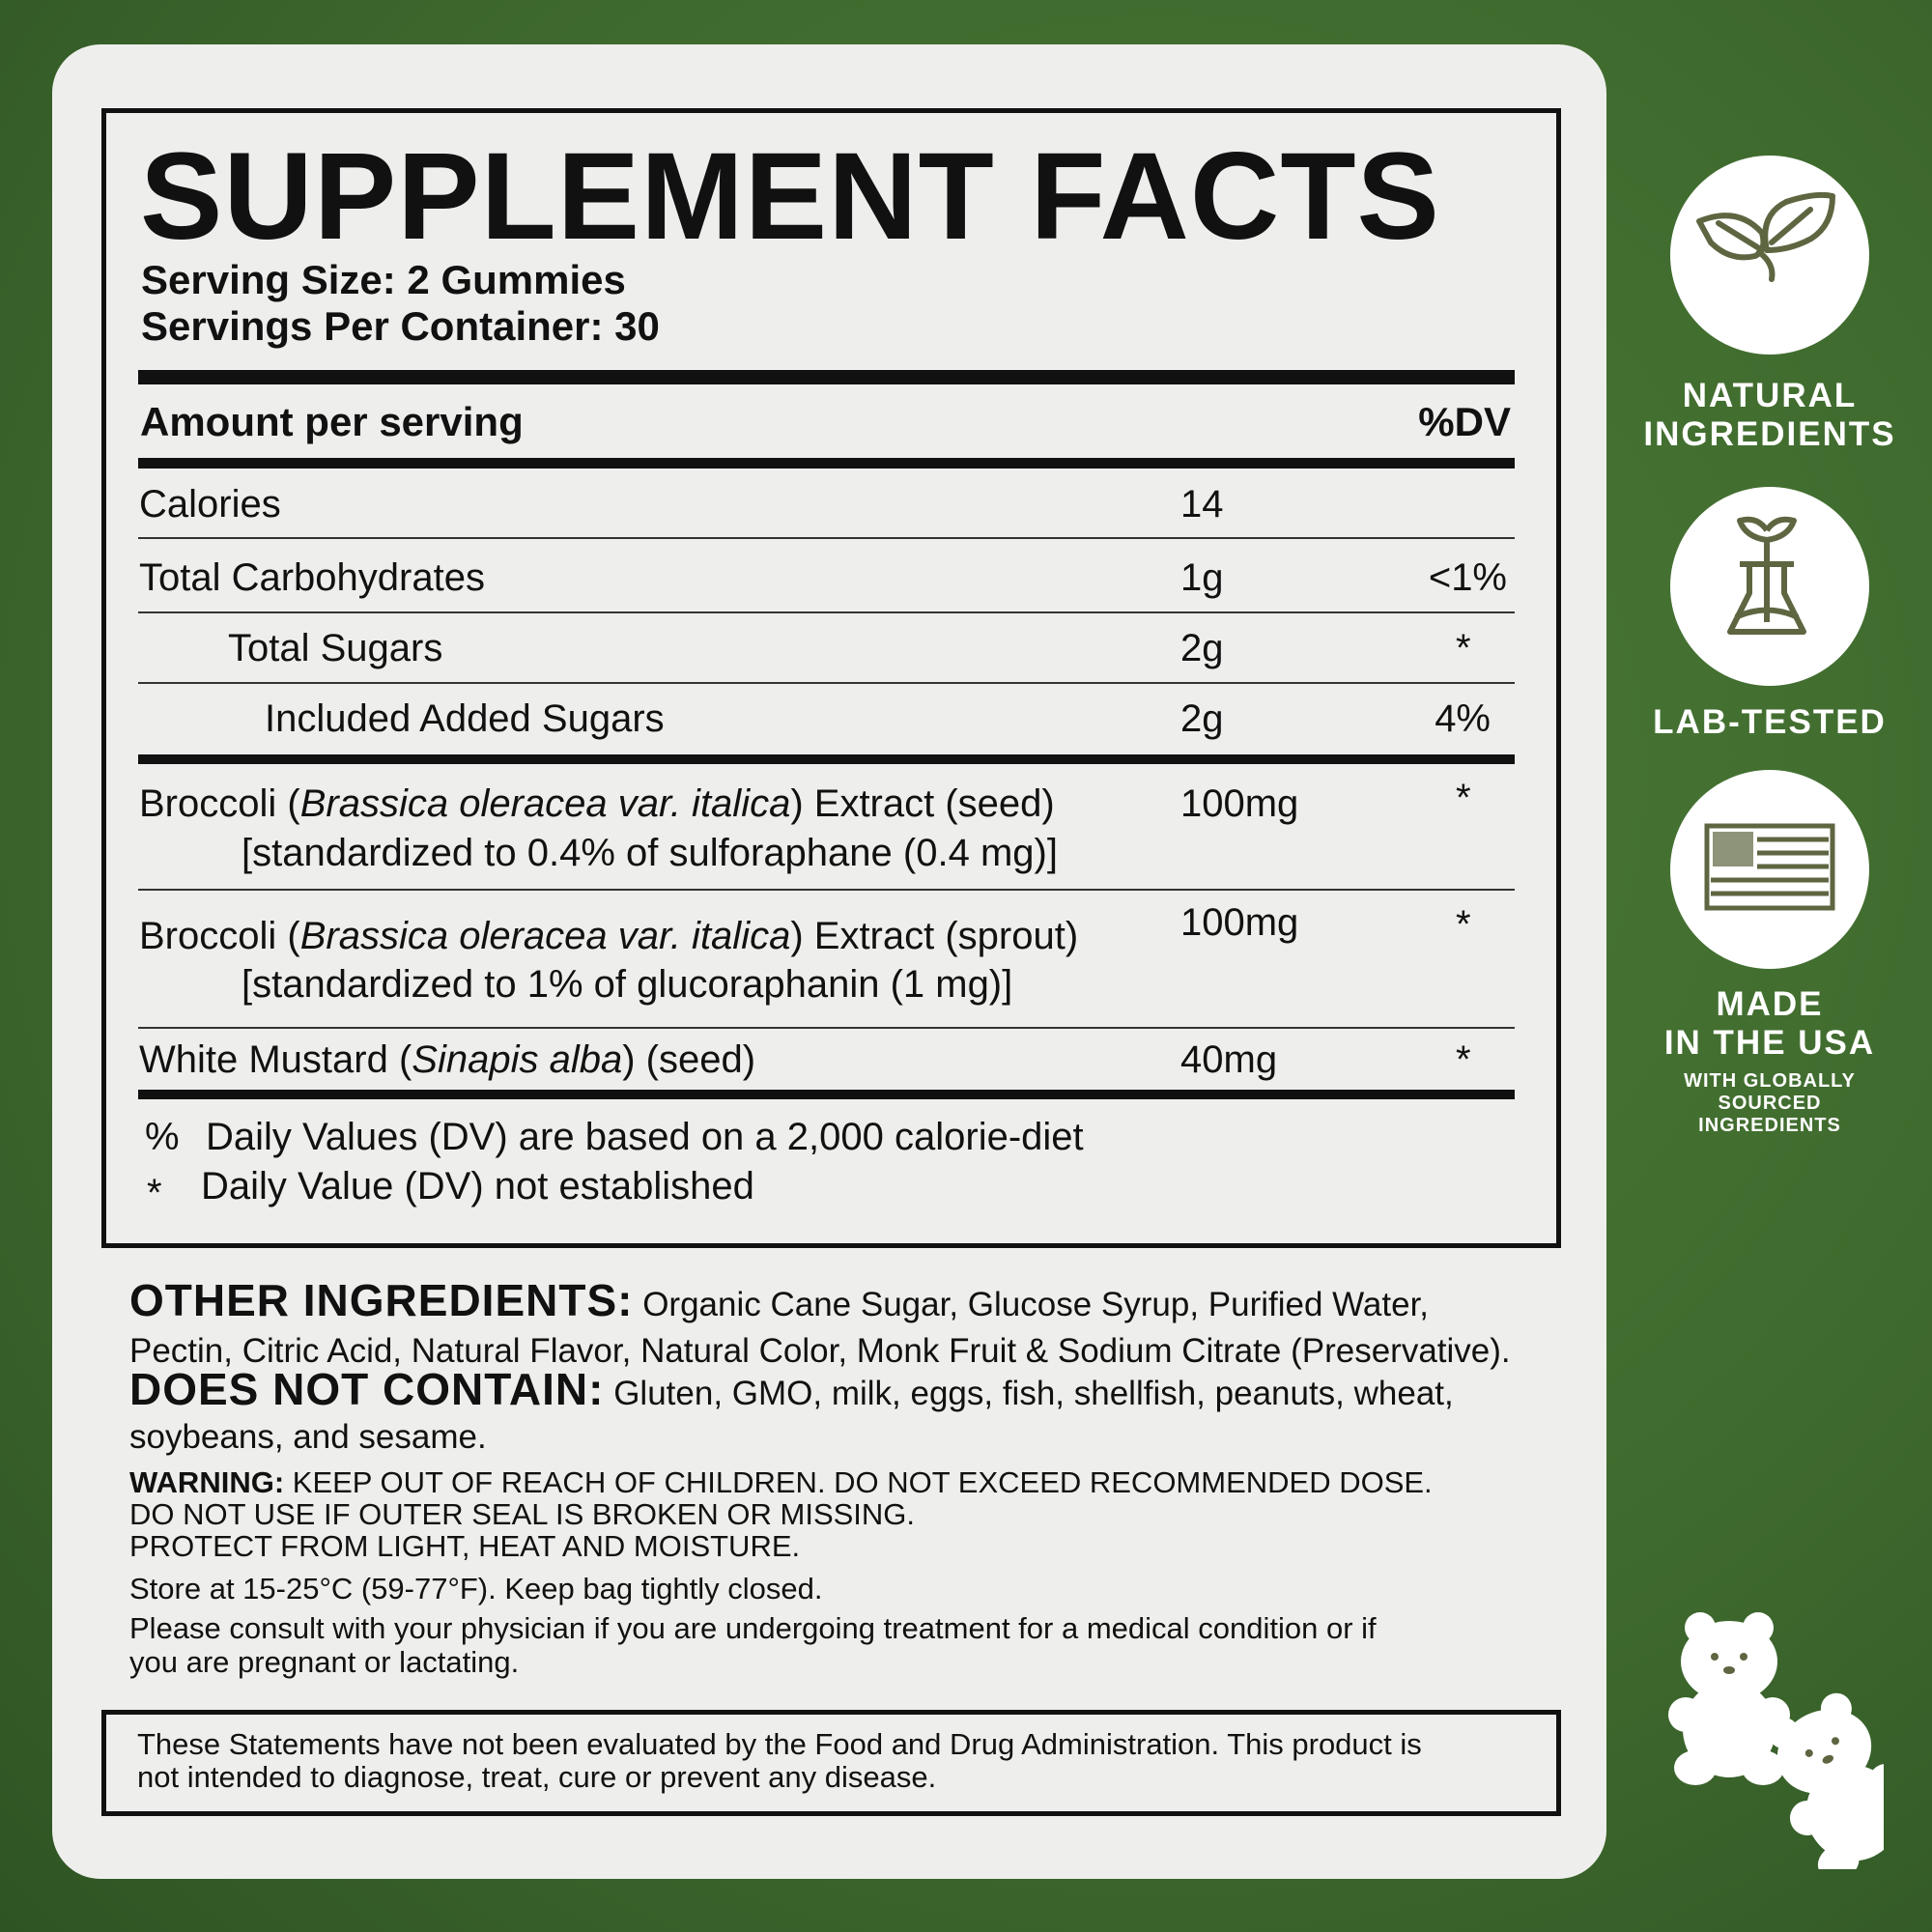 This screenshot has height=1932, width=1932. What do you see at coordinates (790, 197) in the screenshot?
I see `page-title: SUPPLEMENT FACTS` at bounding box center [790, 197].